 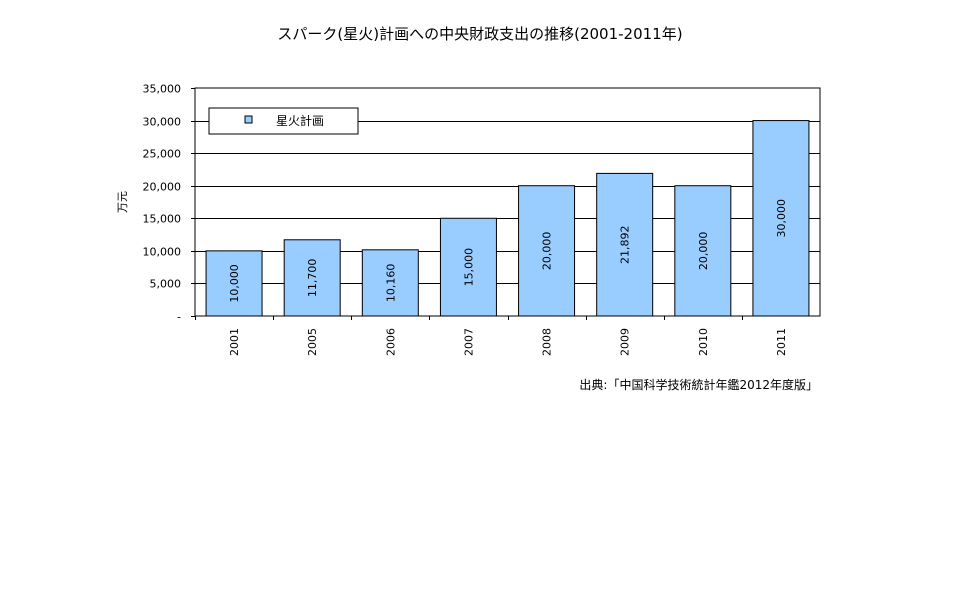 What do you see at coordinates (234, 342) in the screenshot?
I see `x-tick-label: 2001` at bounding box center [234, 342].